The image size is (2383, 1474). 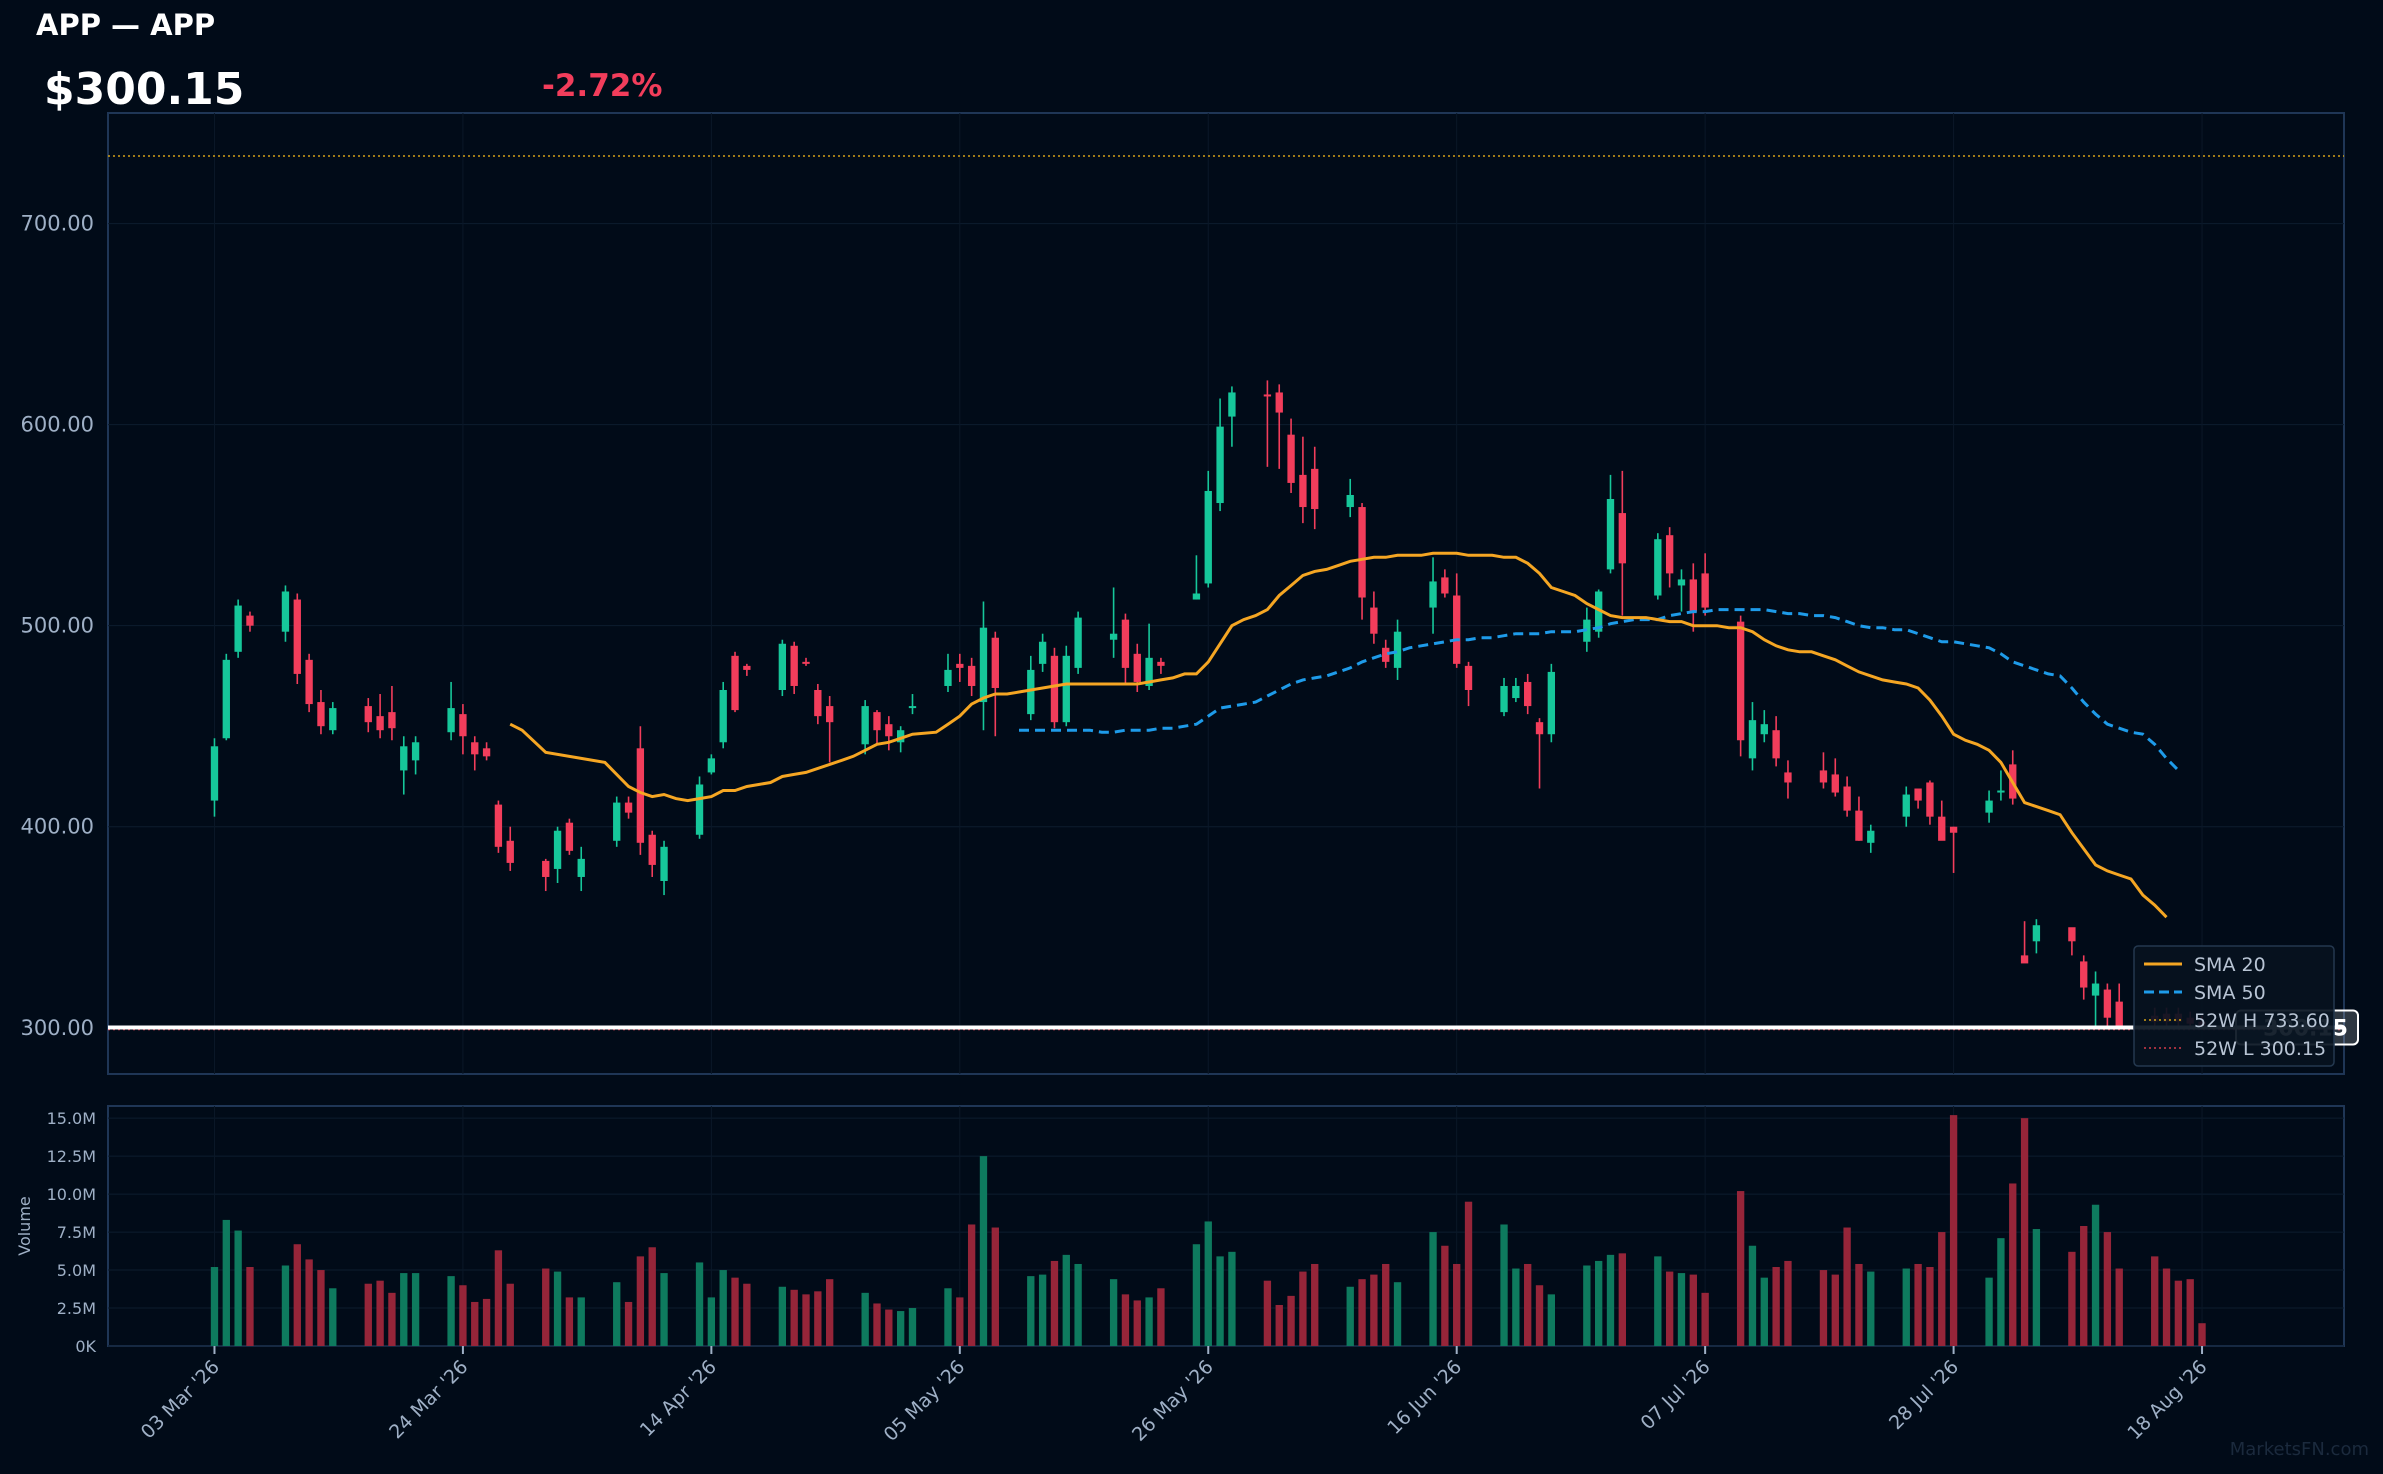 What do you see at coordinates (2299, 1449) in the screenshot?
I see `watermark: MarketsFN.com` at bounding box center [2299, 1449].